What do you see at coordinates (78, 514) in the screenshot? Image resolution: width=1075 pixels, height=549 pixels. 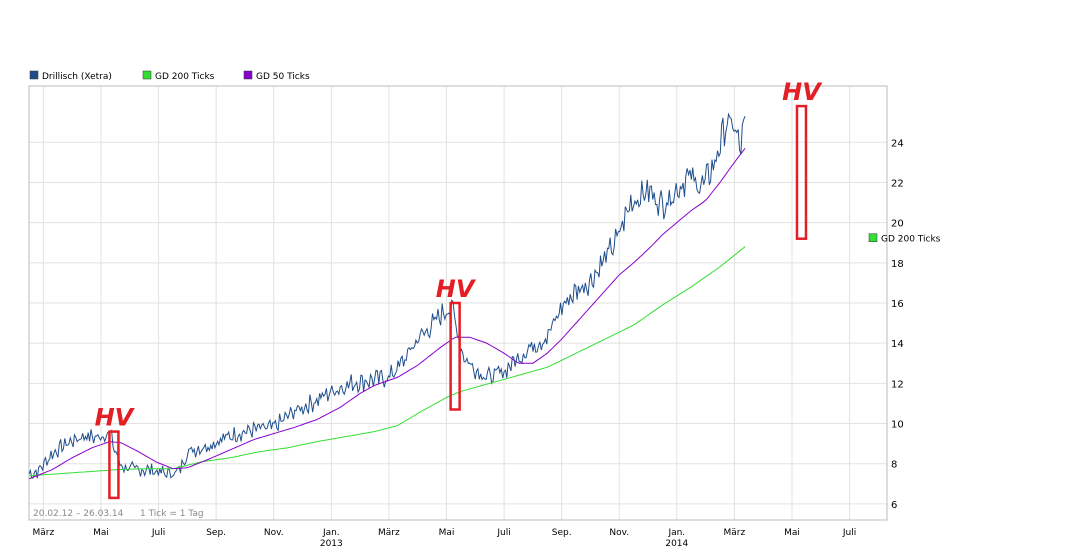 I see `date-range-label: 20.02.12 – 26.03.14` at bounding box center [78, 514].